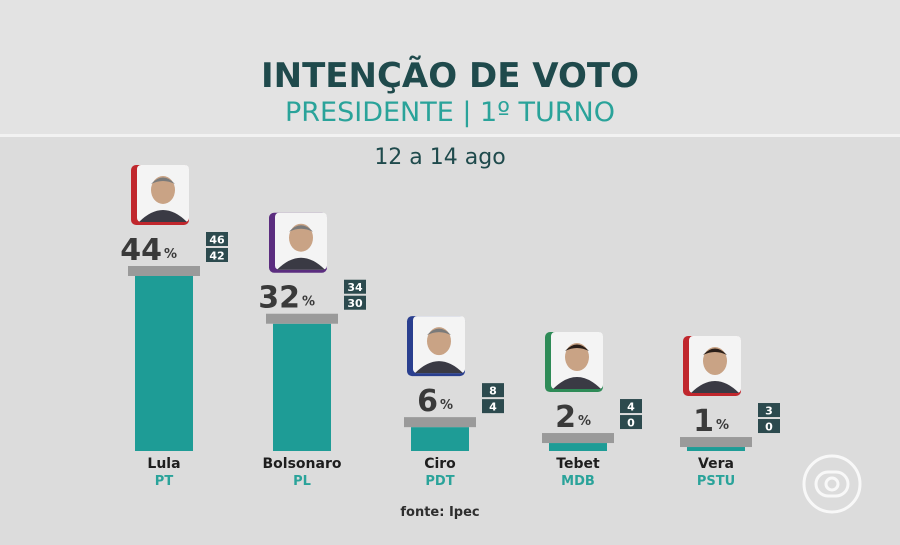  I want to click on upper-bound-label: 8, so click(493, 391).